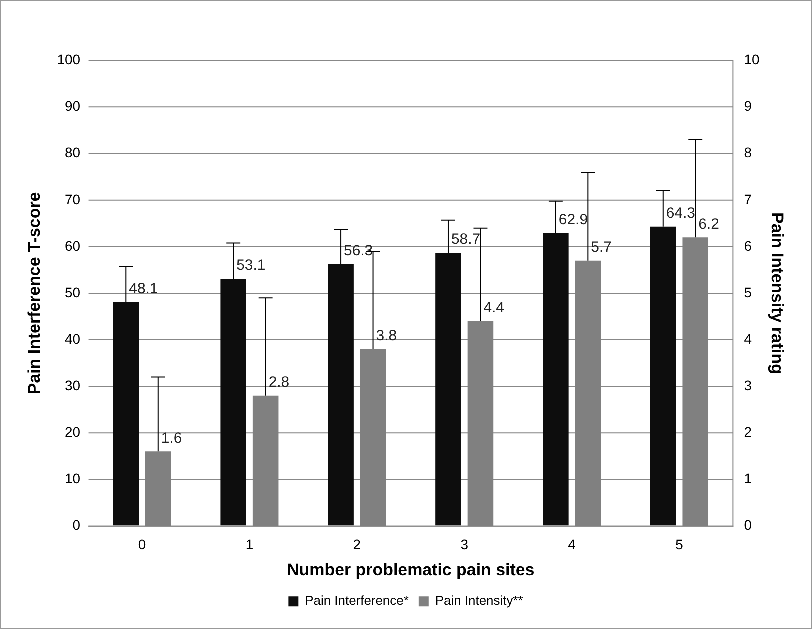 The width and height of the screenshot is (812, 629). Describe the element at coordinates (34, 293) in the screenshot. I see `y-axis-title: Pain Interference T-score` at that location.